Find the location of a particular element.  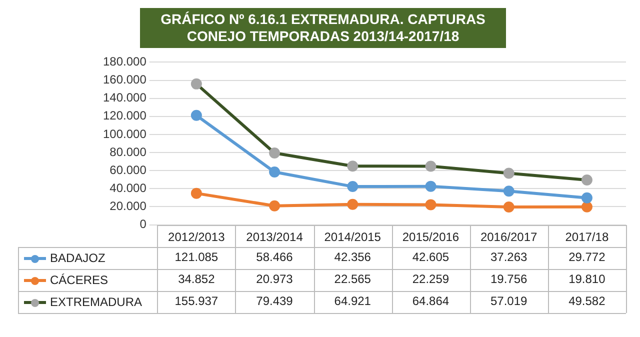

x-tick-label: 2015/2016 is located at coordinates (430, 237).